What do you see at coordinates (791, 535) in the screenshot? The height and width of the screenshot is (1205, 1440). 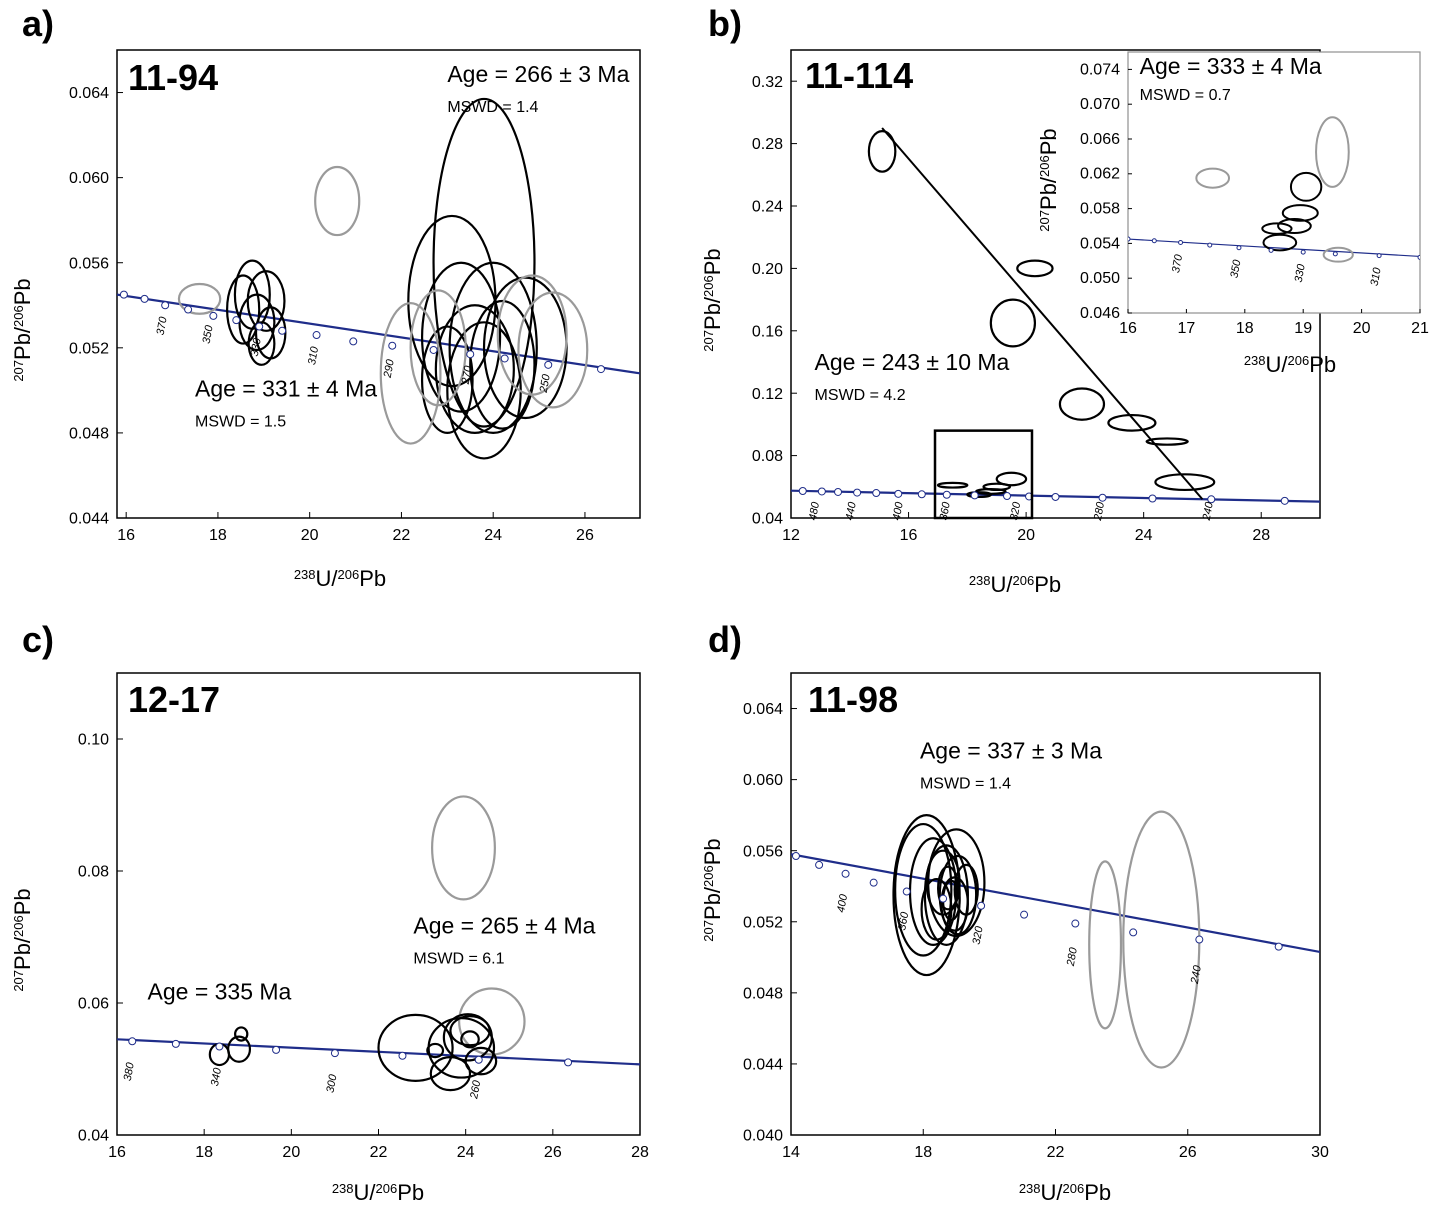 I see `x-tick-label: 12` at bounding box center [791, 535].